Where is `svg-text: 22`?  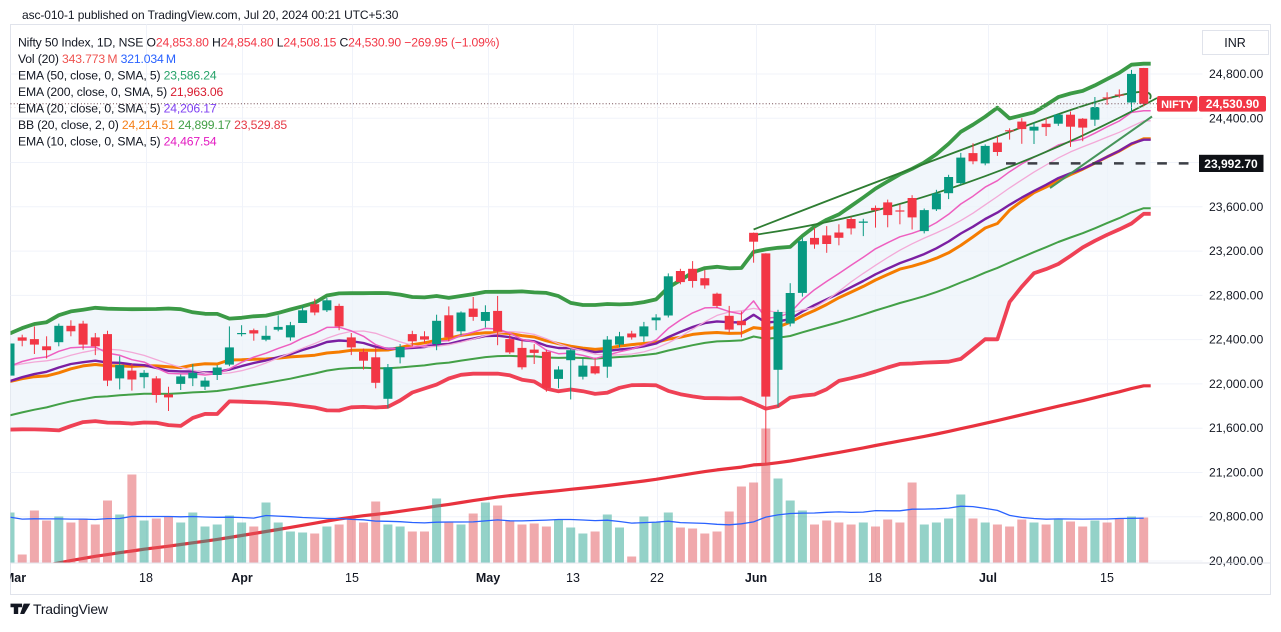 svg-text: 22 is located at coordinates (657, 578).